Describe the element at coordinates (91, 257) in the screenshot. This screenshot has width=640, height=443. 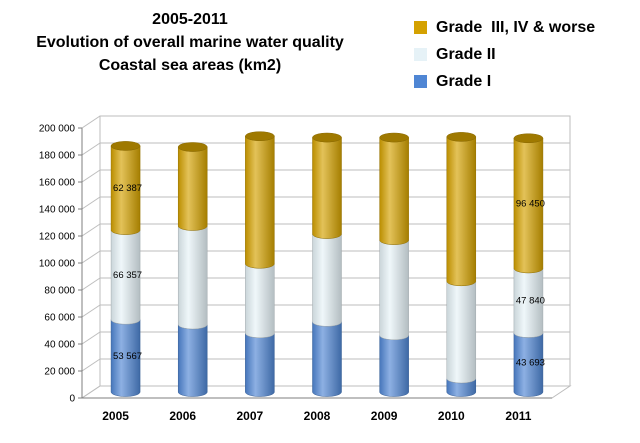
I see `gridline-side-100 000` at that location.